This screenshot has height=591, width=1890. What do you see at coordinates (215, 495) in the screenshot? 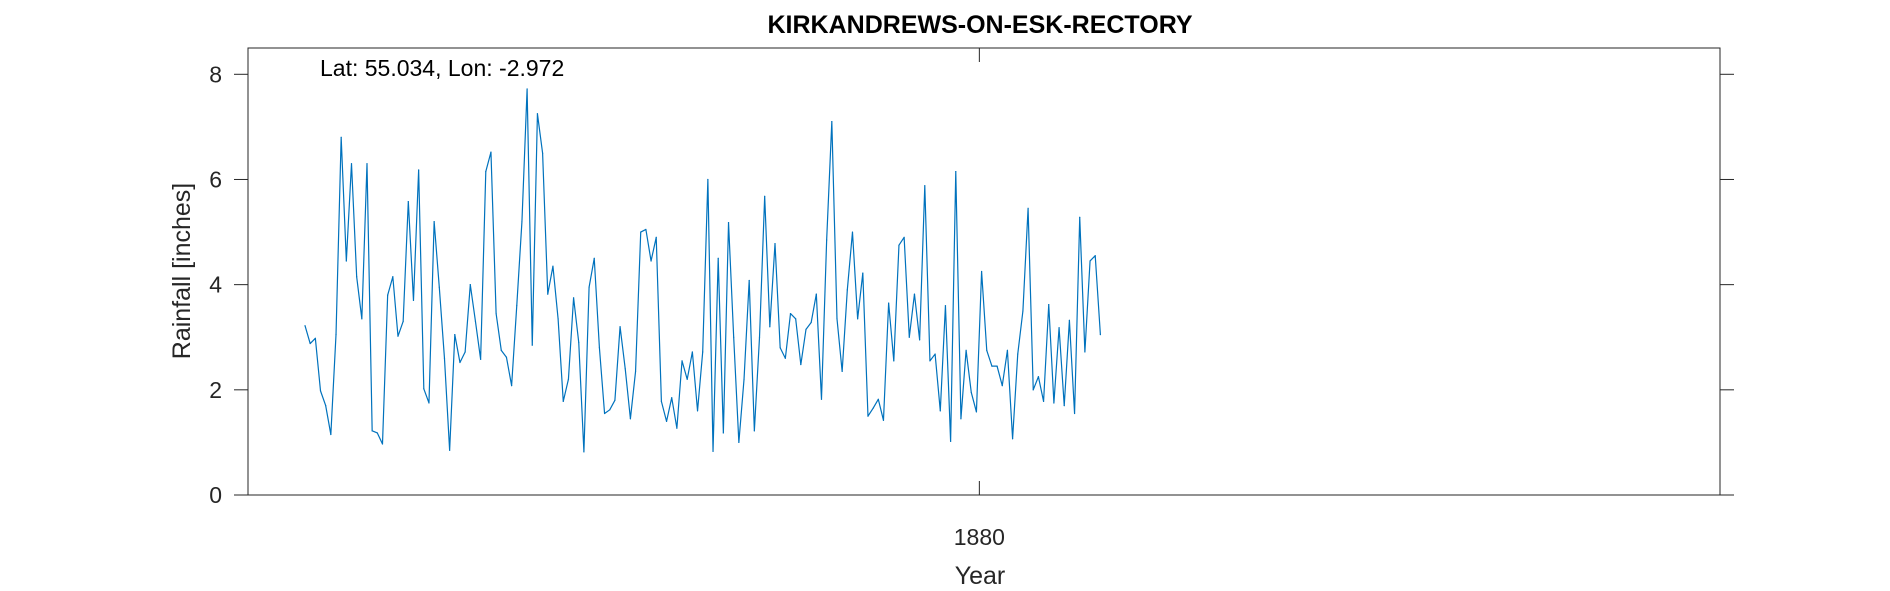
I see `y-tick-label-0: 0` at bounding box center [215, 495].